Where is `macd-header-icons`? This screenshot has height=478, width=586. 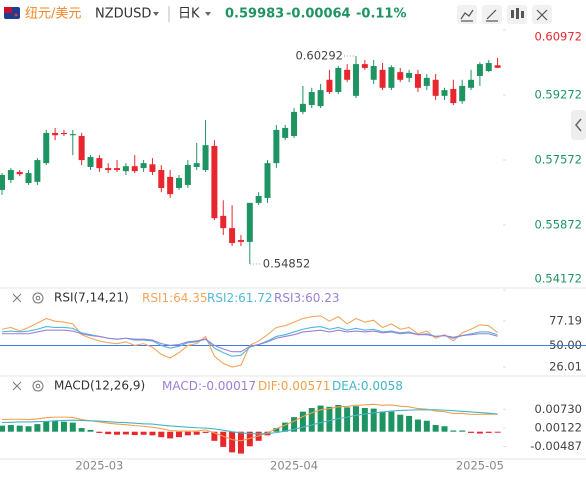
macd-header-icons is located at coordinates (28, 386).